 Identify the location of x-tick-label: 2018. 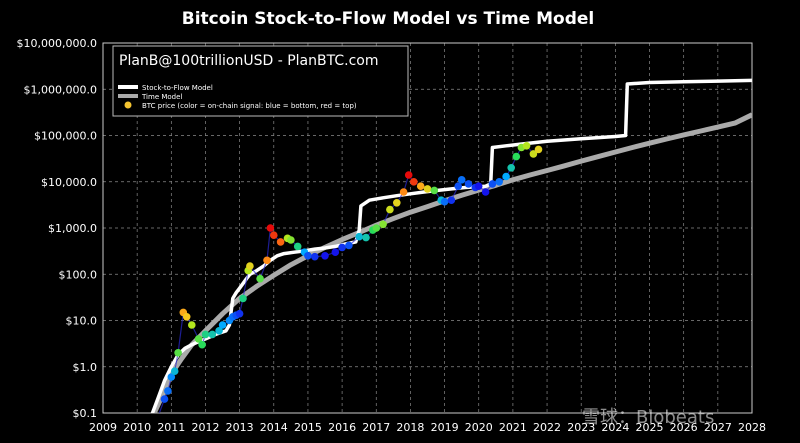
(410, 427).